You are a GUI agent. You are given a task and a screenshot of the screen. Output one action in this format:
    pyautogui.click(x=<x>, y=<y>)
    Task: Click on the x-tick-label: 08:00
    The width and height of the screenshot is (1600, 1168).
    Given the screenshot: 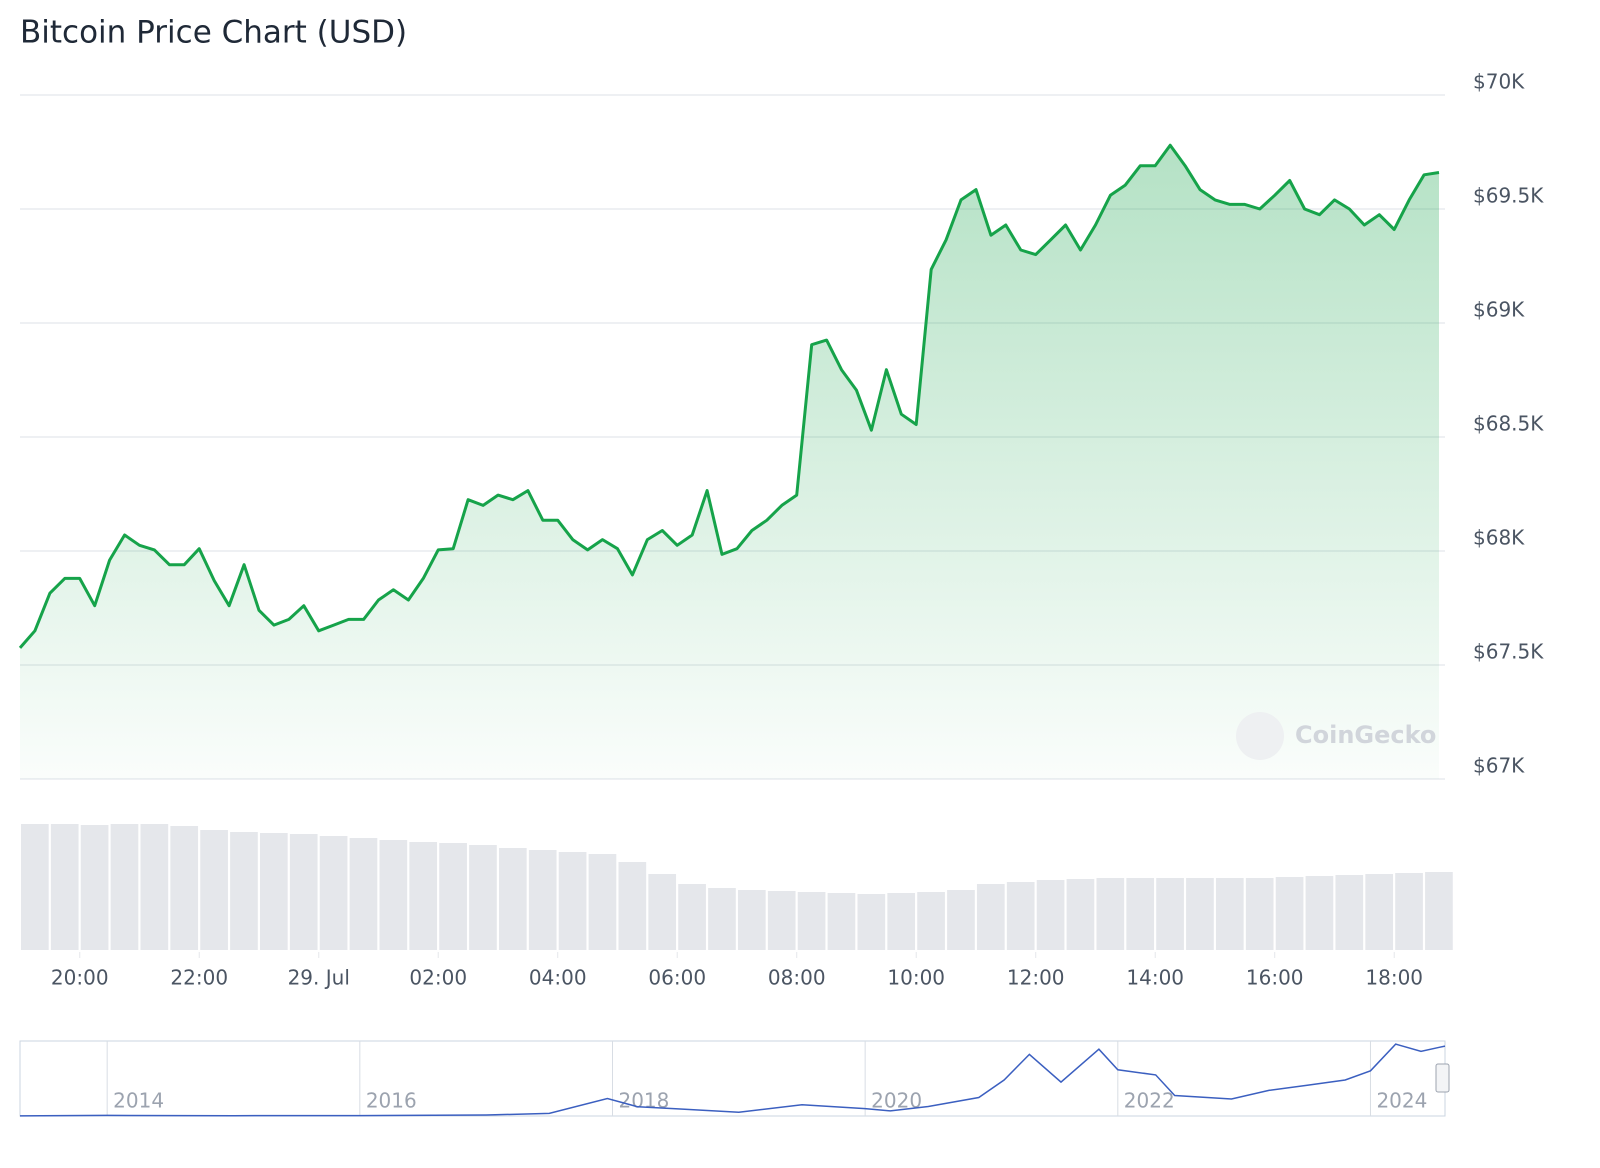 What is the action you would take?
    pyautogui.click(x=797, y=978)
    